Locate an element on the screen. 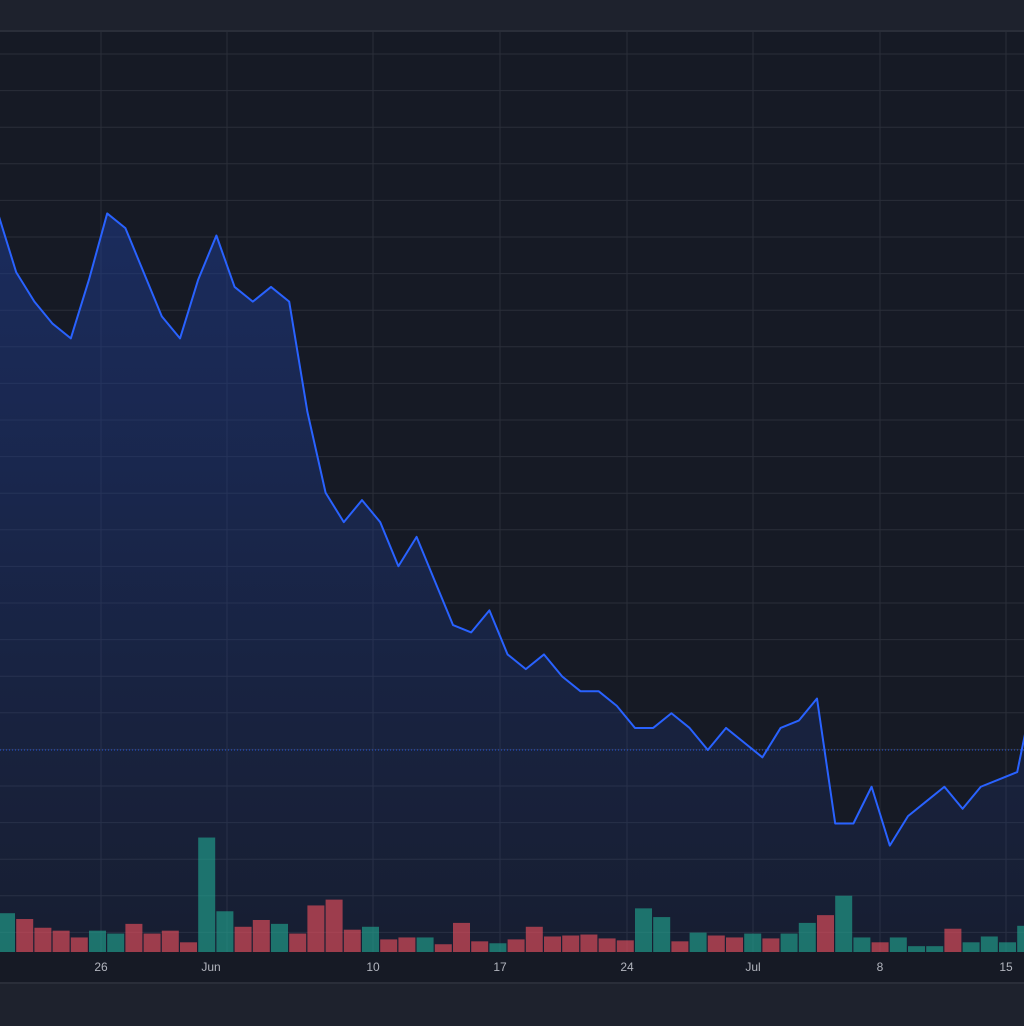  x-tick-label: Jun is located at coordinates (210, 967).